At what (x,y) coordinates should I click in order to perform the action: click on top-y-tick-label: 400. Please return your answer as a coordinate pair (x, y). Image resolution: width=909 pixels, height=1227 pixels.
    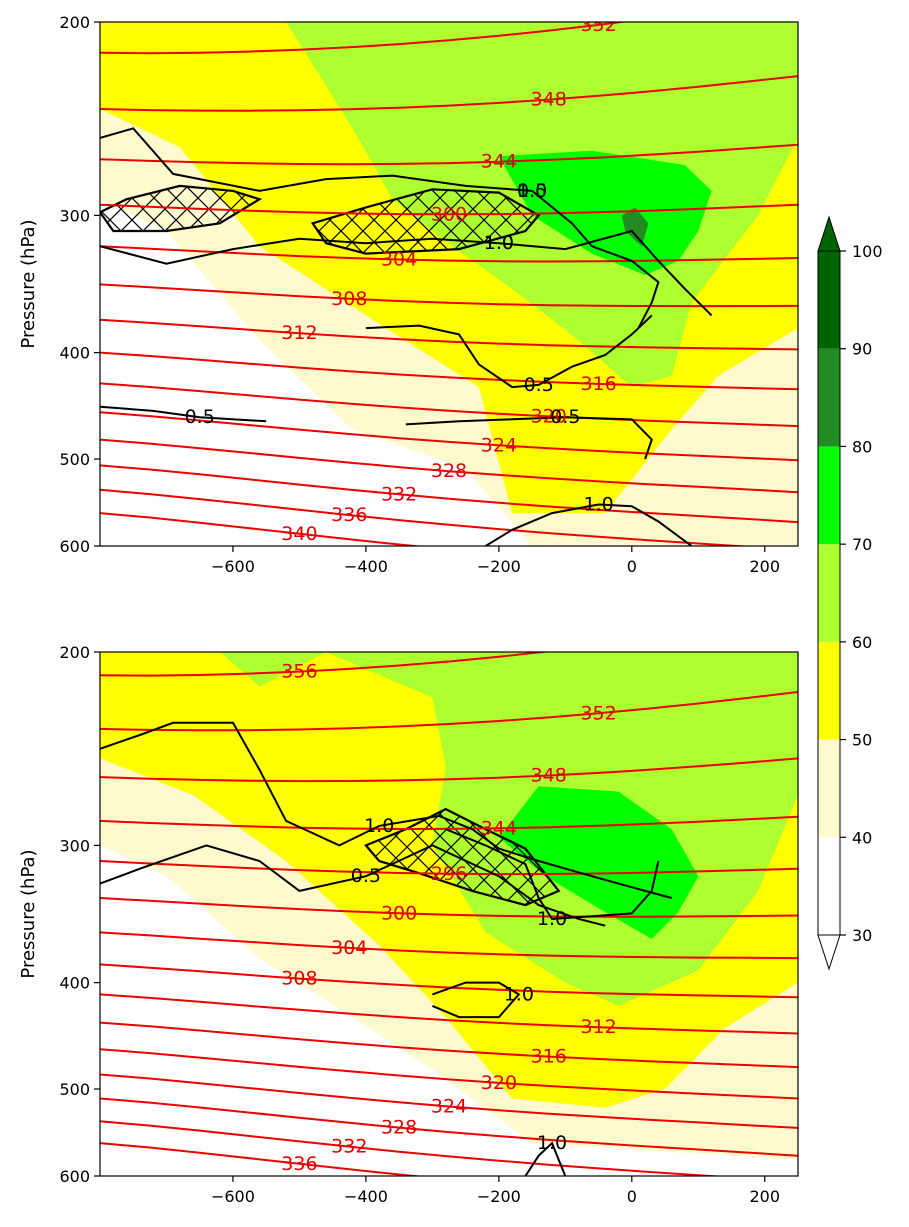
    Looking at the image, I should click on (74, 353).